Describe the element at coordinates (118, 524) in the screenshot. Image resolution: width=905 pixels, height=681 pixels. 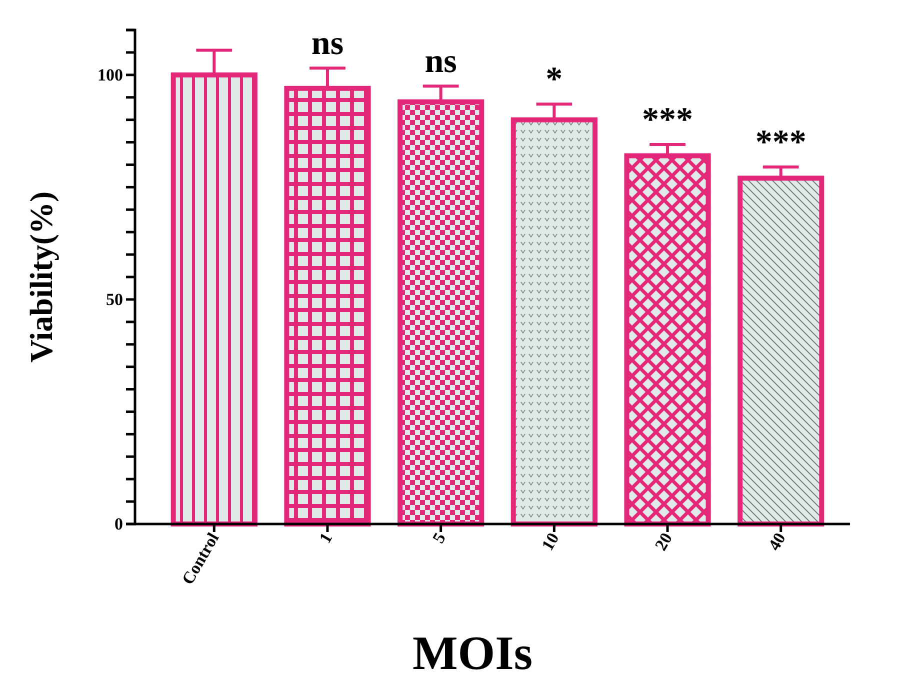
I see `y-tick-label: 0` at that location.